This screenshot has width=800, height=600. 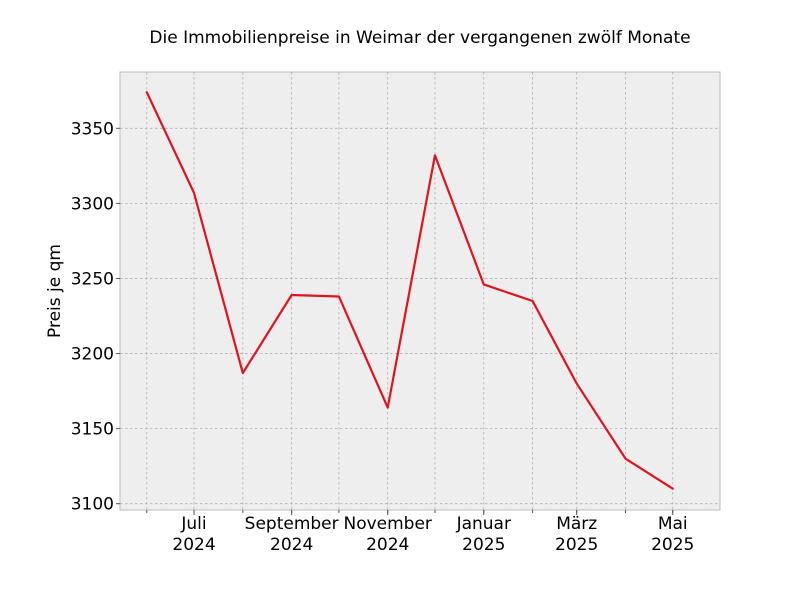 What do you see at coordinates (92, 355) in the screenshot?
I see `y-tick-label: 3200` at bounding box center [92, 355].